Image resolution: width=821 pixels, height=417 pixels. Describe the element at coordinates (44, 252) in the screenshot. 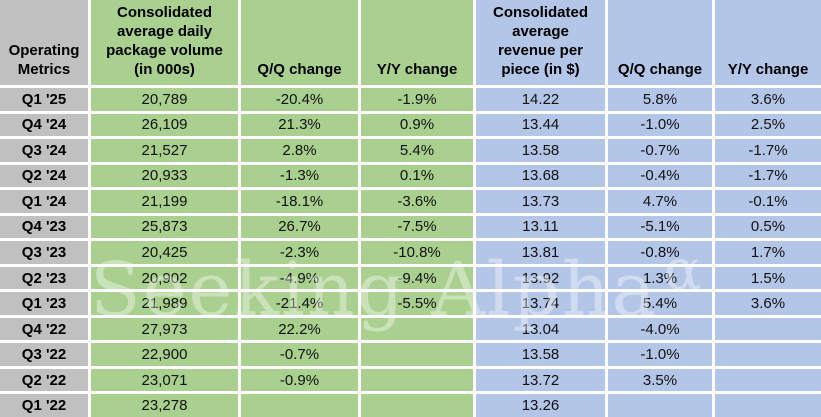

I see `quarter-label: Q3 '23` at that location.